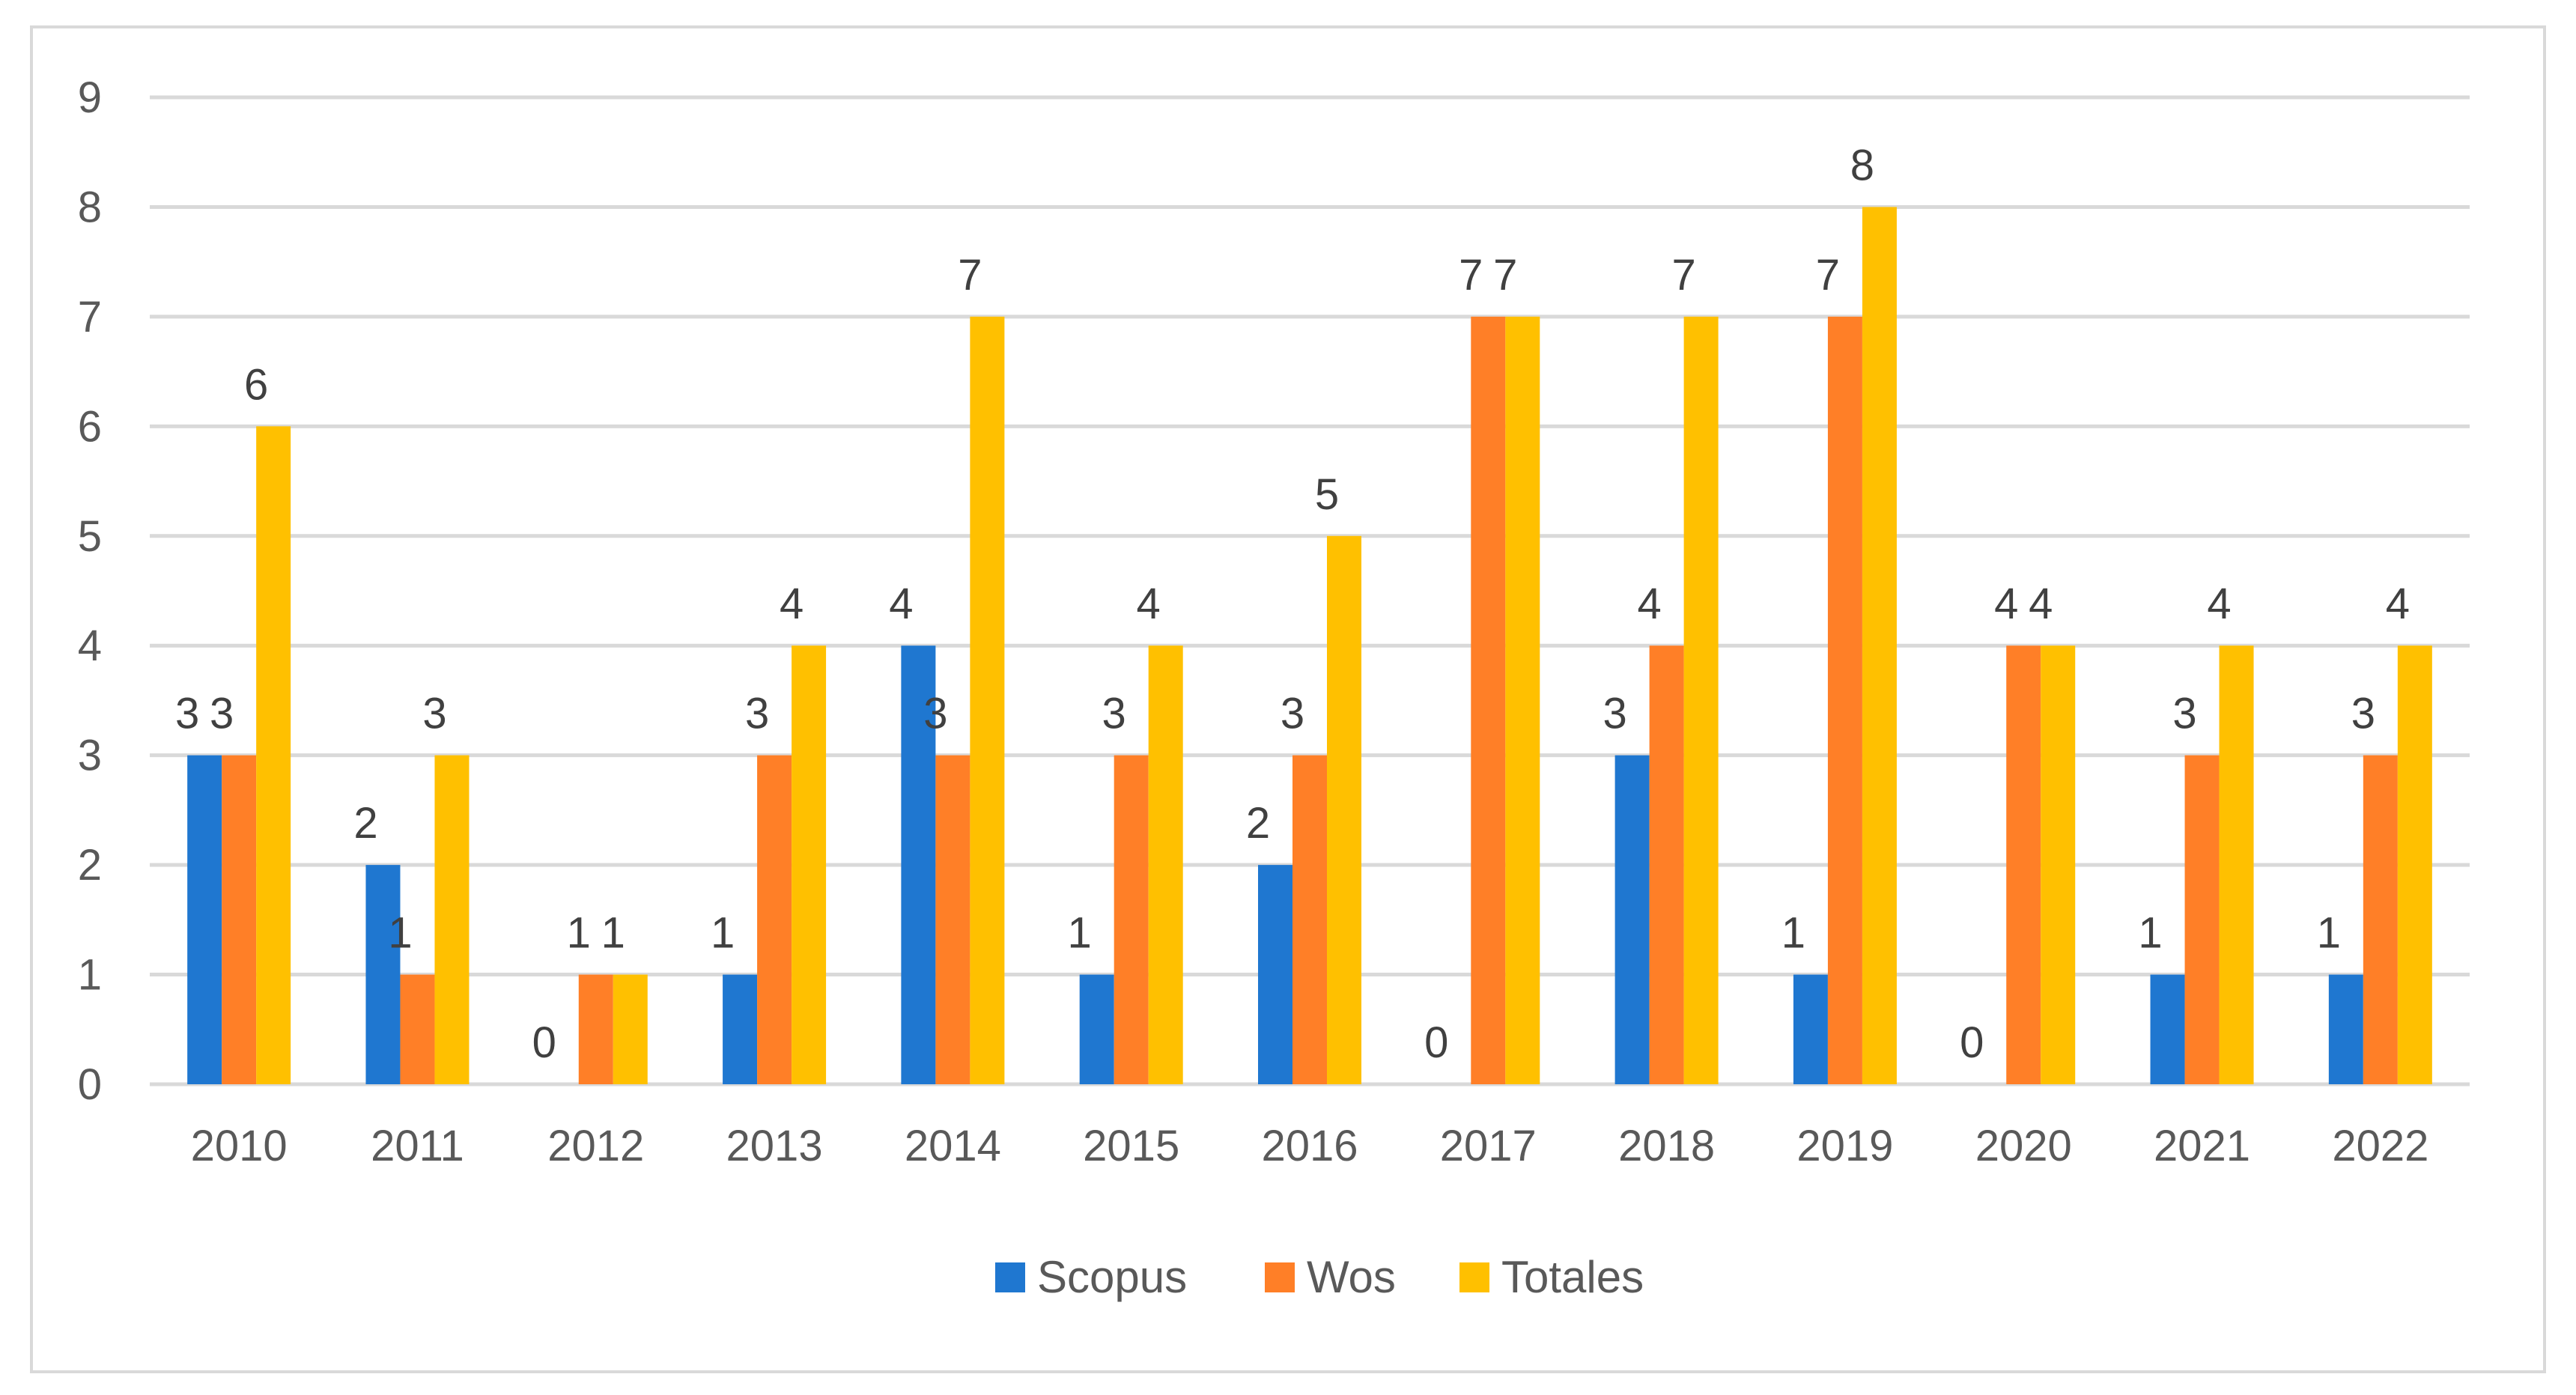 The image size is (2576, 1395). Describe the element at coordinates (1258, 823) in the screenshot. I see `data-label-scopus-2016: 2` at that location.